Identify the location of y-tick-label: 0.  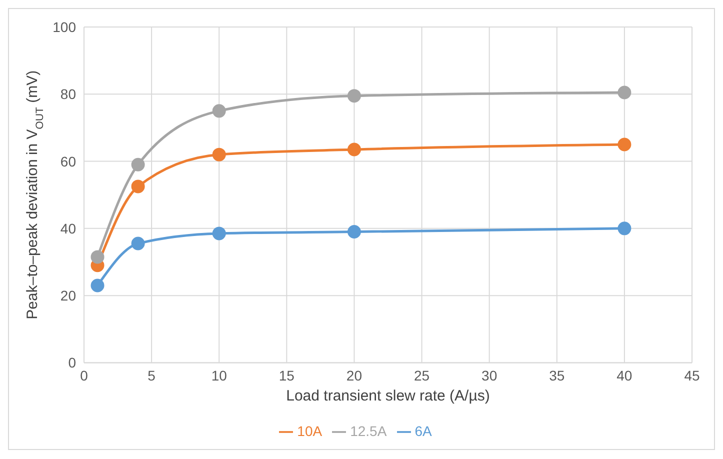
(72, 362).